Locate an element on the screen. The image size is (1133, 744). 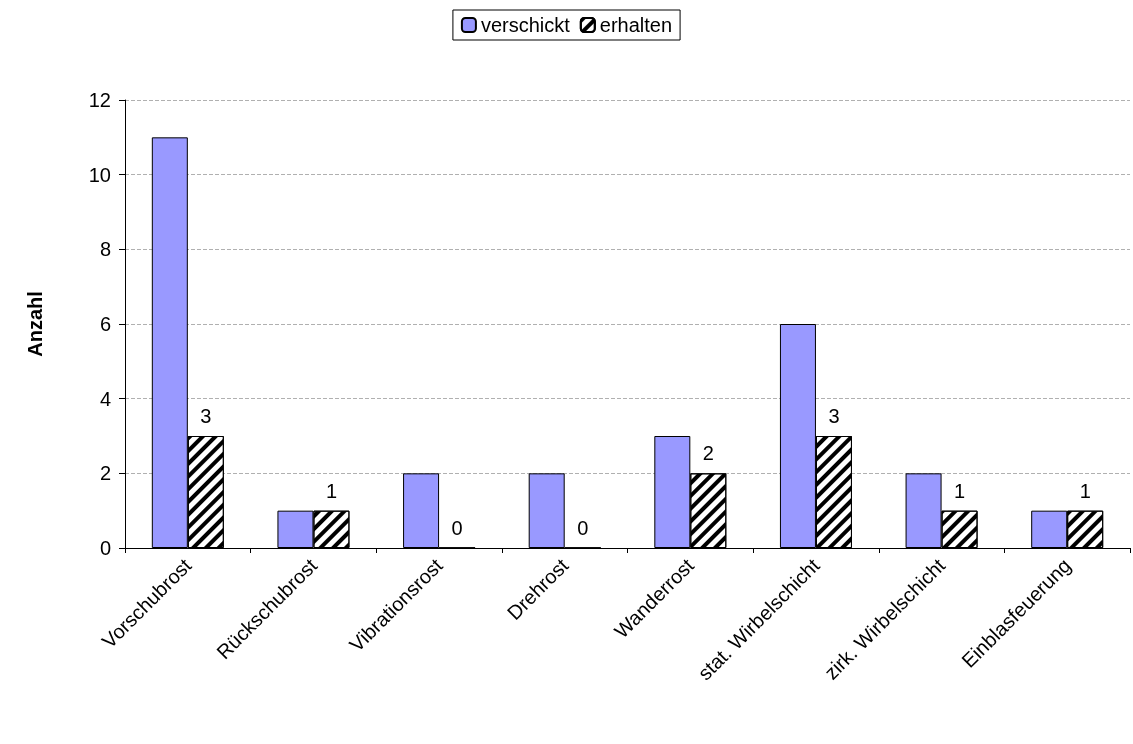
y-tick-label: 10 is located at coordinates (99, 174).